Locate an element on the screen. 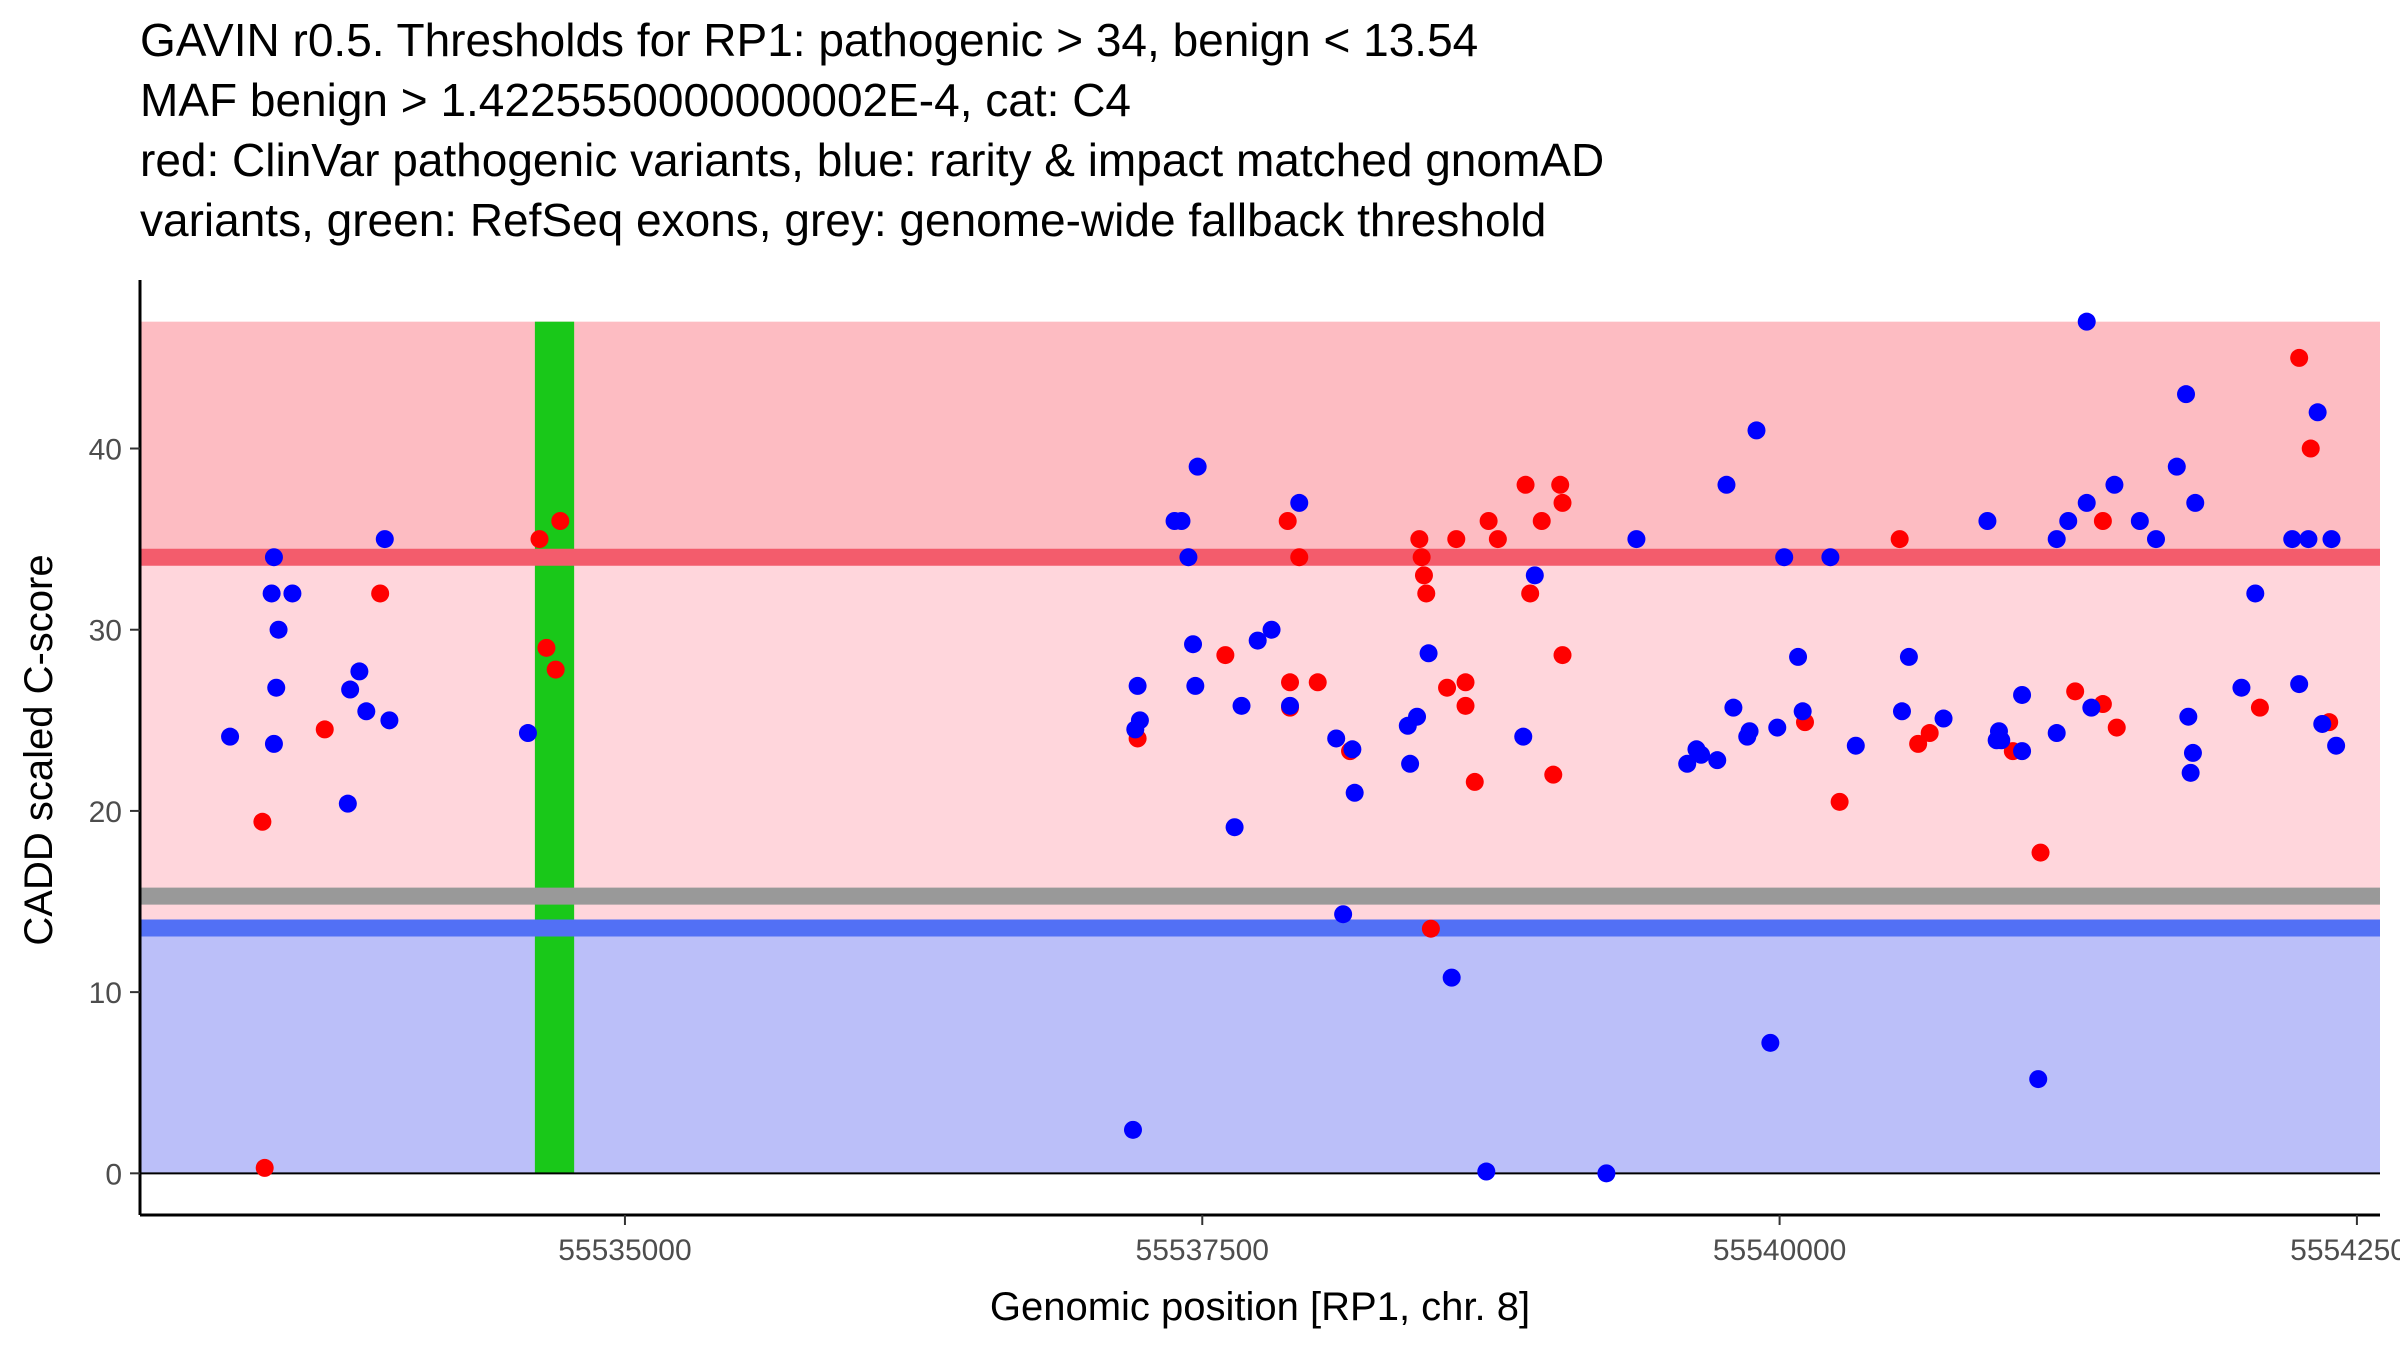 Image resolution: width=2400 pixels, height=1350 pixels. refseq-exon is located at coordinates (554, 747).